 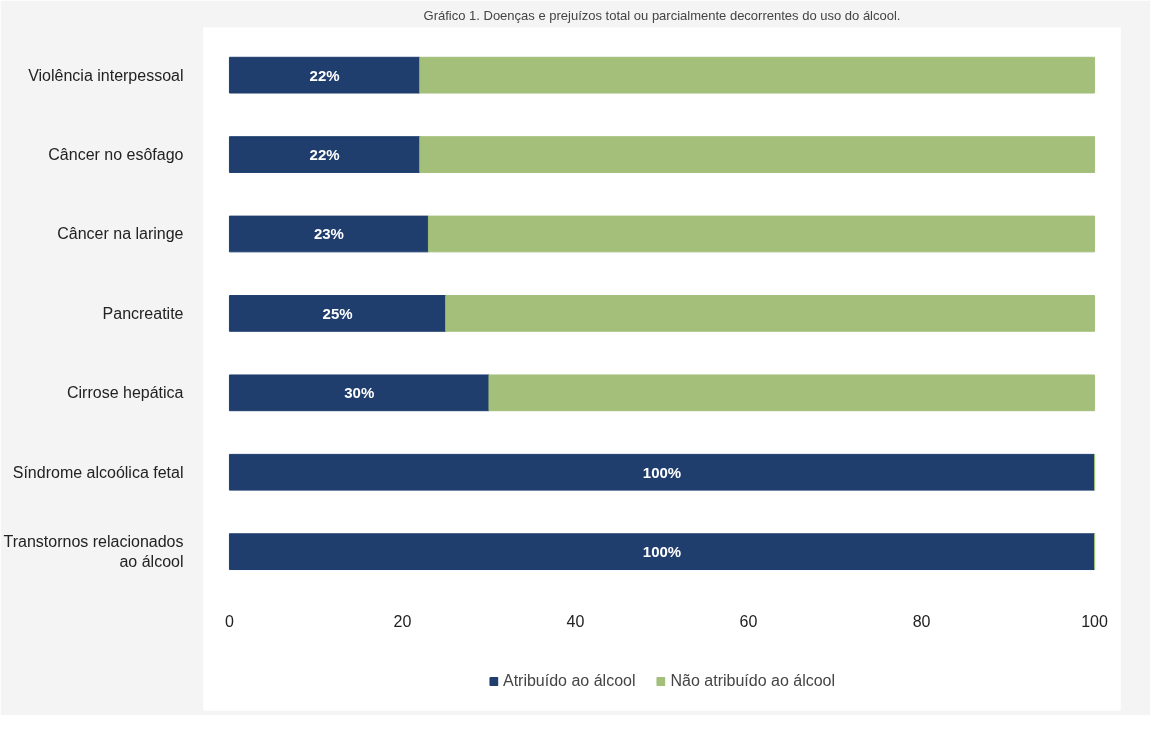 I want to click on y-tick-label: Cirrose hepática, so click(x=125, y=393).